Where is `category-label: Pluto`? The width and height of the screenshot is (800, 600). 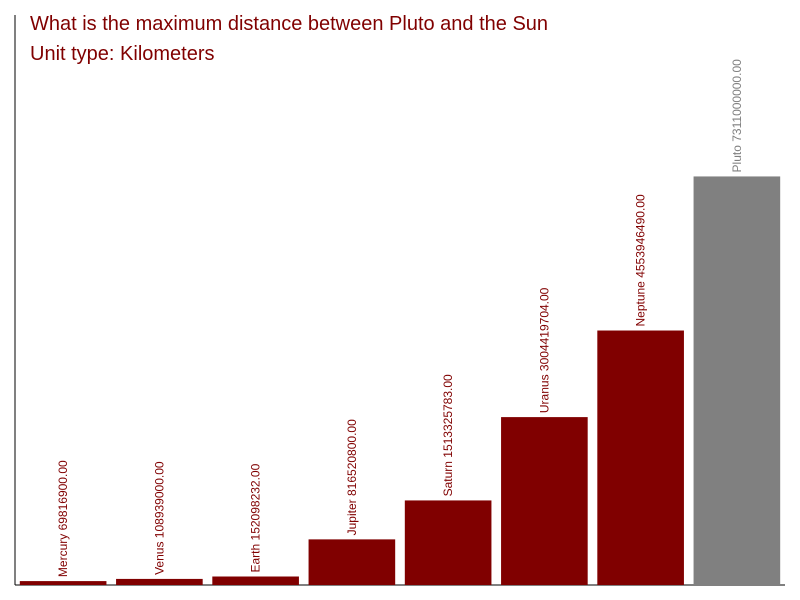 category-label: Pluto is located at coordinates (737, 159).